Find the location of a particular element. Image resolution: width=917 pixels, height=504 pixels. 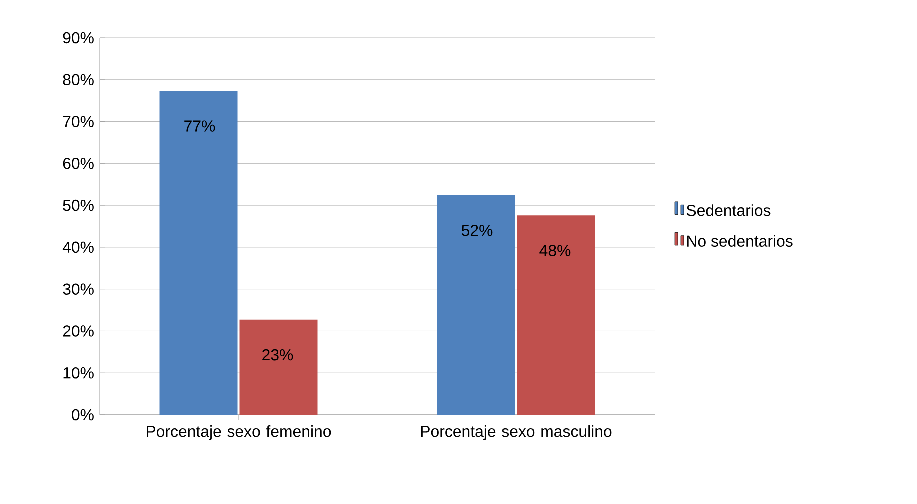

data-label: 52% is located at coordinates (477, 230).